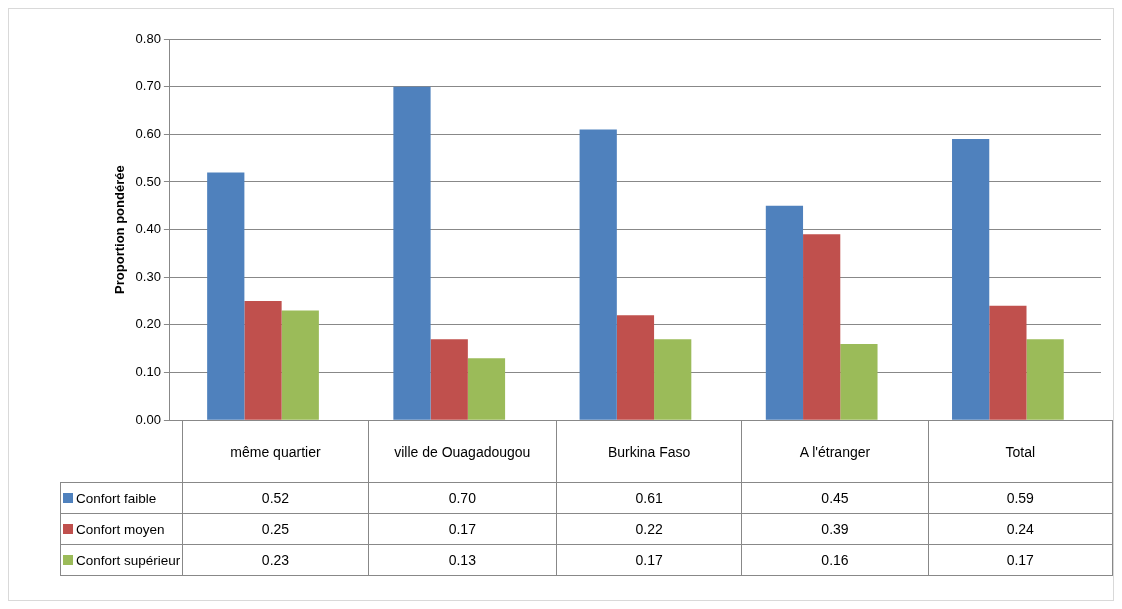 The width and height of the screenshot is (1122, 609). I want to click on y-axis-title: Proportion pondérée, so click(120, 229).